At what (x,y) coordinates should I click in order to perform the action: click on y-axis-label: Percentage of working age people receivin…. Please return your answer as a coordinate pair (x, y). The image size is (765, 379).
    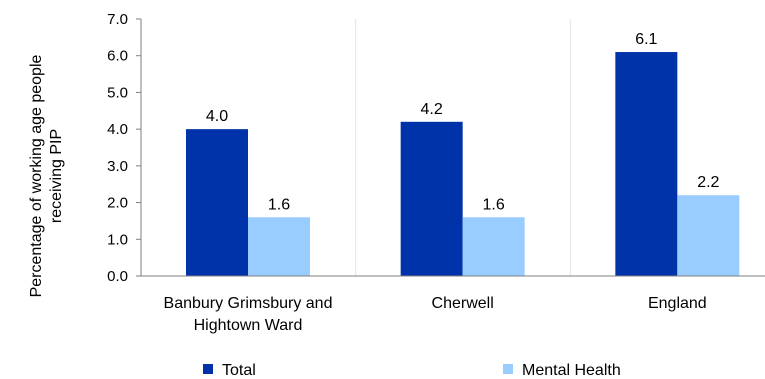
    Looking at the image, I should click on (46, 175).